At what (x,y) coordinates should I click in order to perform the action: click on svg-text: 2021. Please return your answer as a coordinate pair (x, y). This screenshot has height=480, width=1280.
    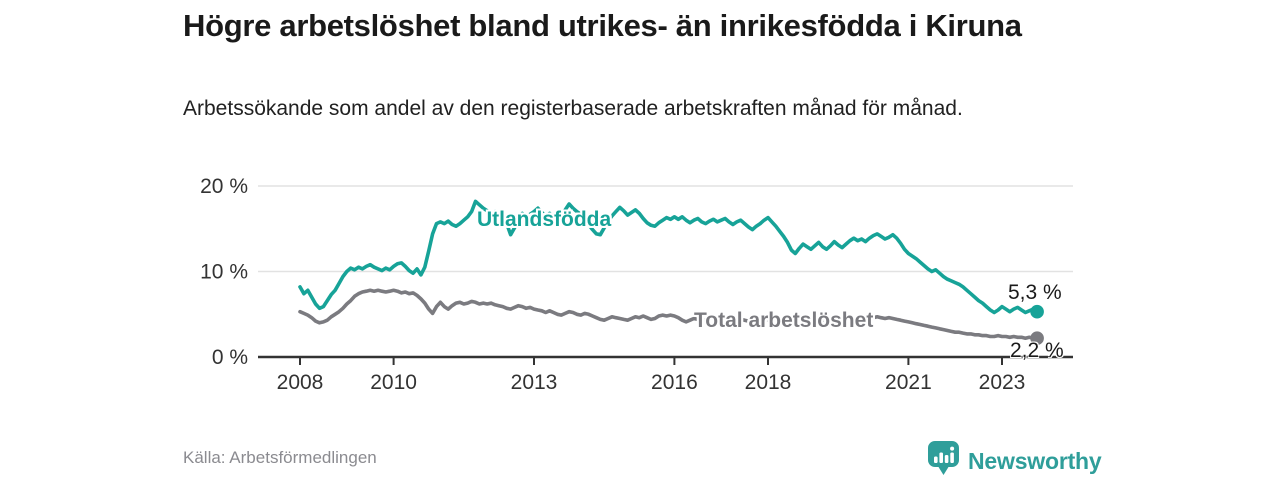
    Looking at the image, I should click on (908, 382).